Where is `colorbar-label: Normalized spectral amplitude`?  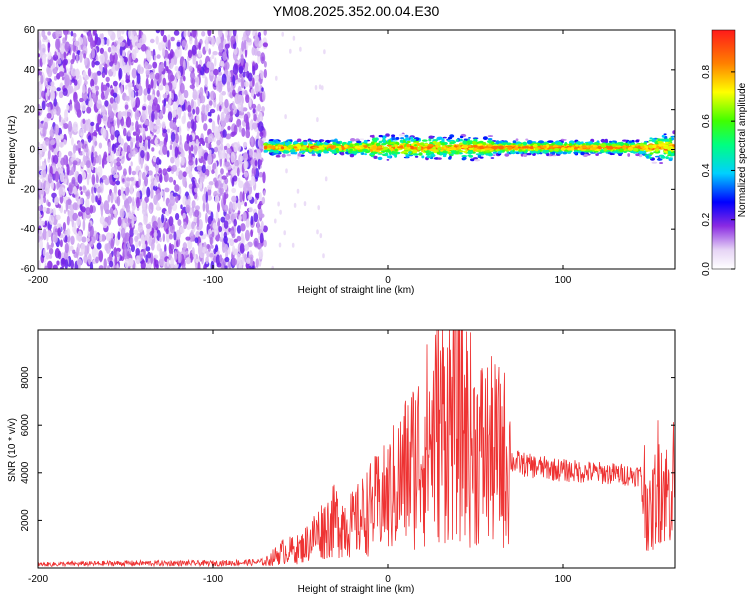
colorbar-label: Normalized spectral amplitude is located at coordinates (742, 149).